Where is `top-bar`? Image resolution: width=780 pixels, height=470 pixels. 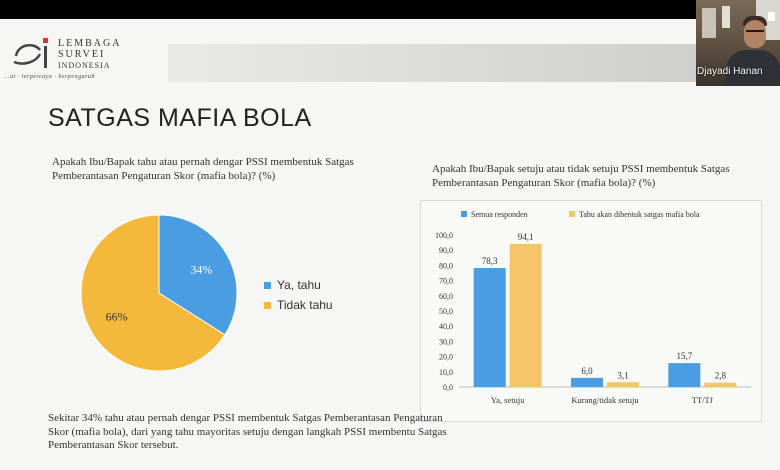
top-bar is located at coordinates (390, 9).